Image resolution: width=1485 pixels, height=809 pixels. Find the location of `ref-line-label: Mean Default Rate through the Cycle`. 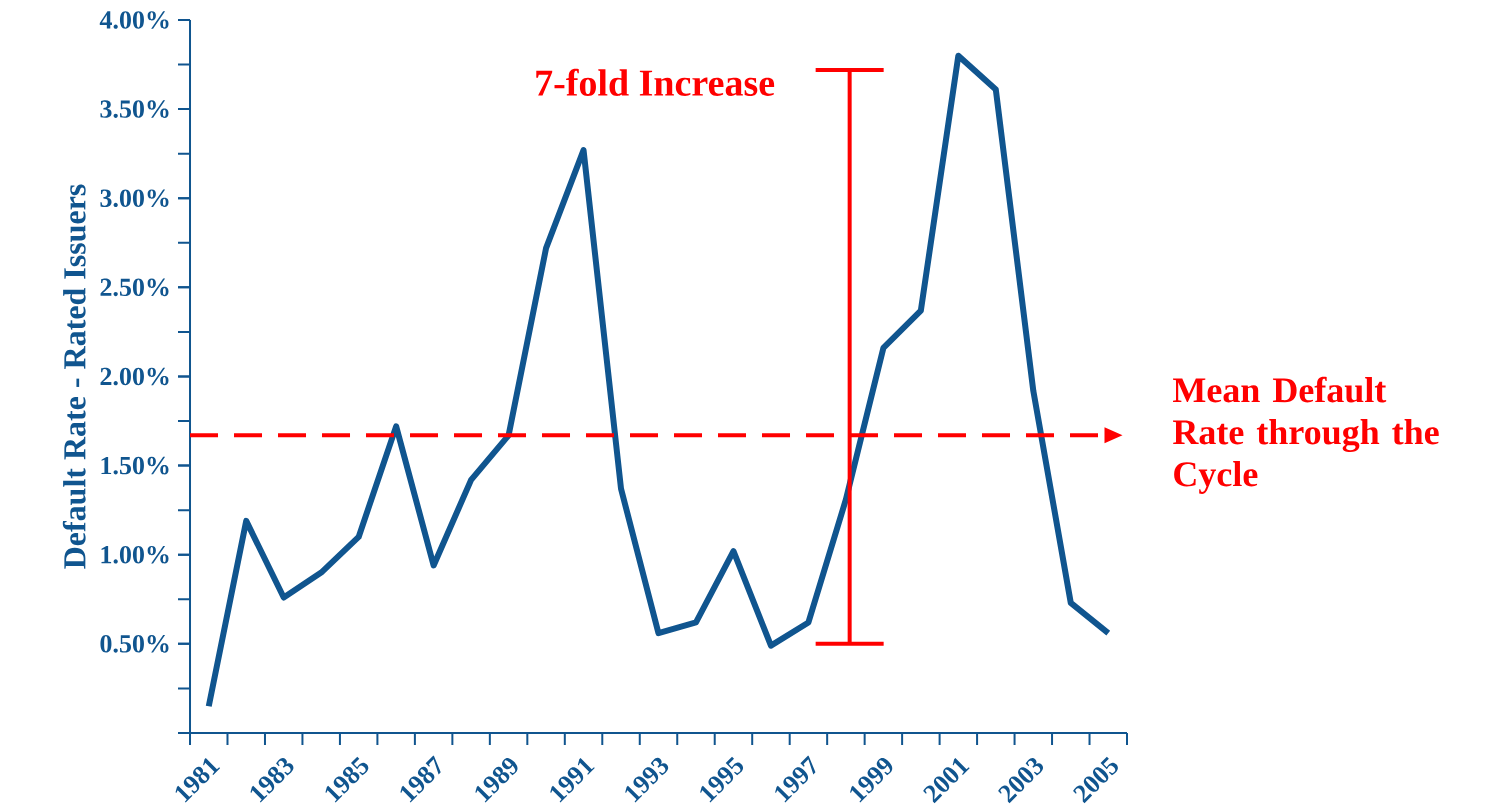

ref-line-label: Mean Default Rate through the Cycle is located at coordinates (1306, 435).